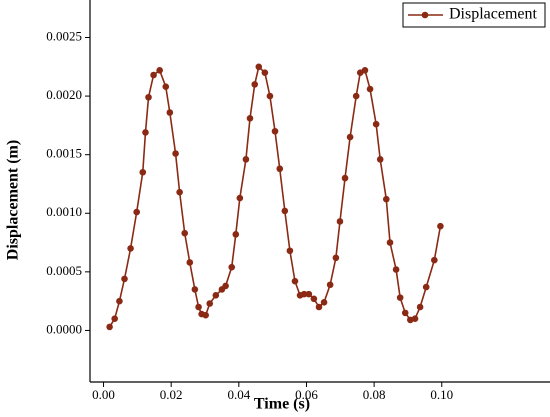 This screenshot has height=417, width=550. I want to click on y-tick-label: 0.0015, so click(64, 153).